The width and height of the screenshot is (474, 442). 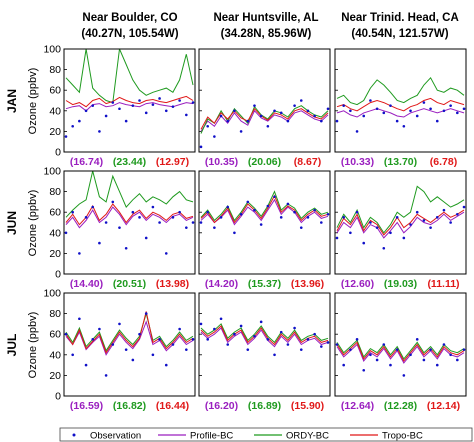 I want to click on panel-jul-0: 0 20 40 60 80 100 (16.59) (16.82) (16.44), so click(x=119, y=350).